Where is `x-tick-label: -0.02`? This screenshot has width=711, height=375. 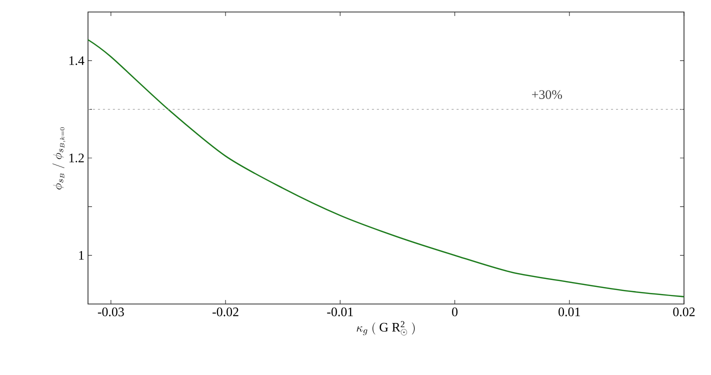 x-tick-label: -0.02 is located at coordinates (225, 312).